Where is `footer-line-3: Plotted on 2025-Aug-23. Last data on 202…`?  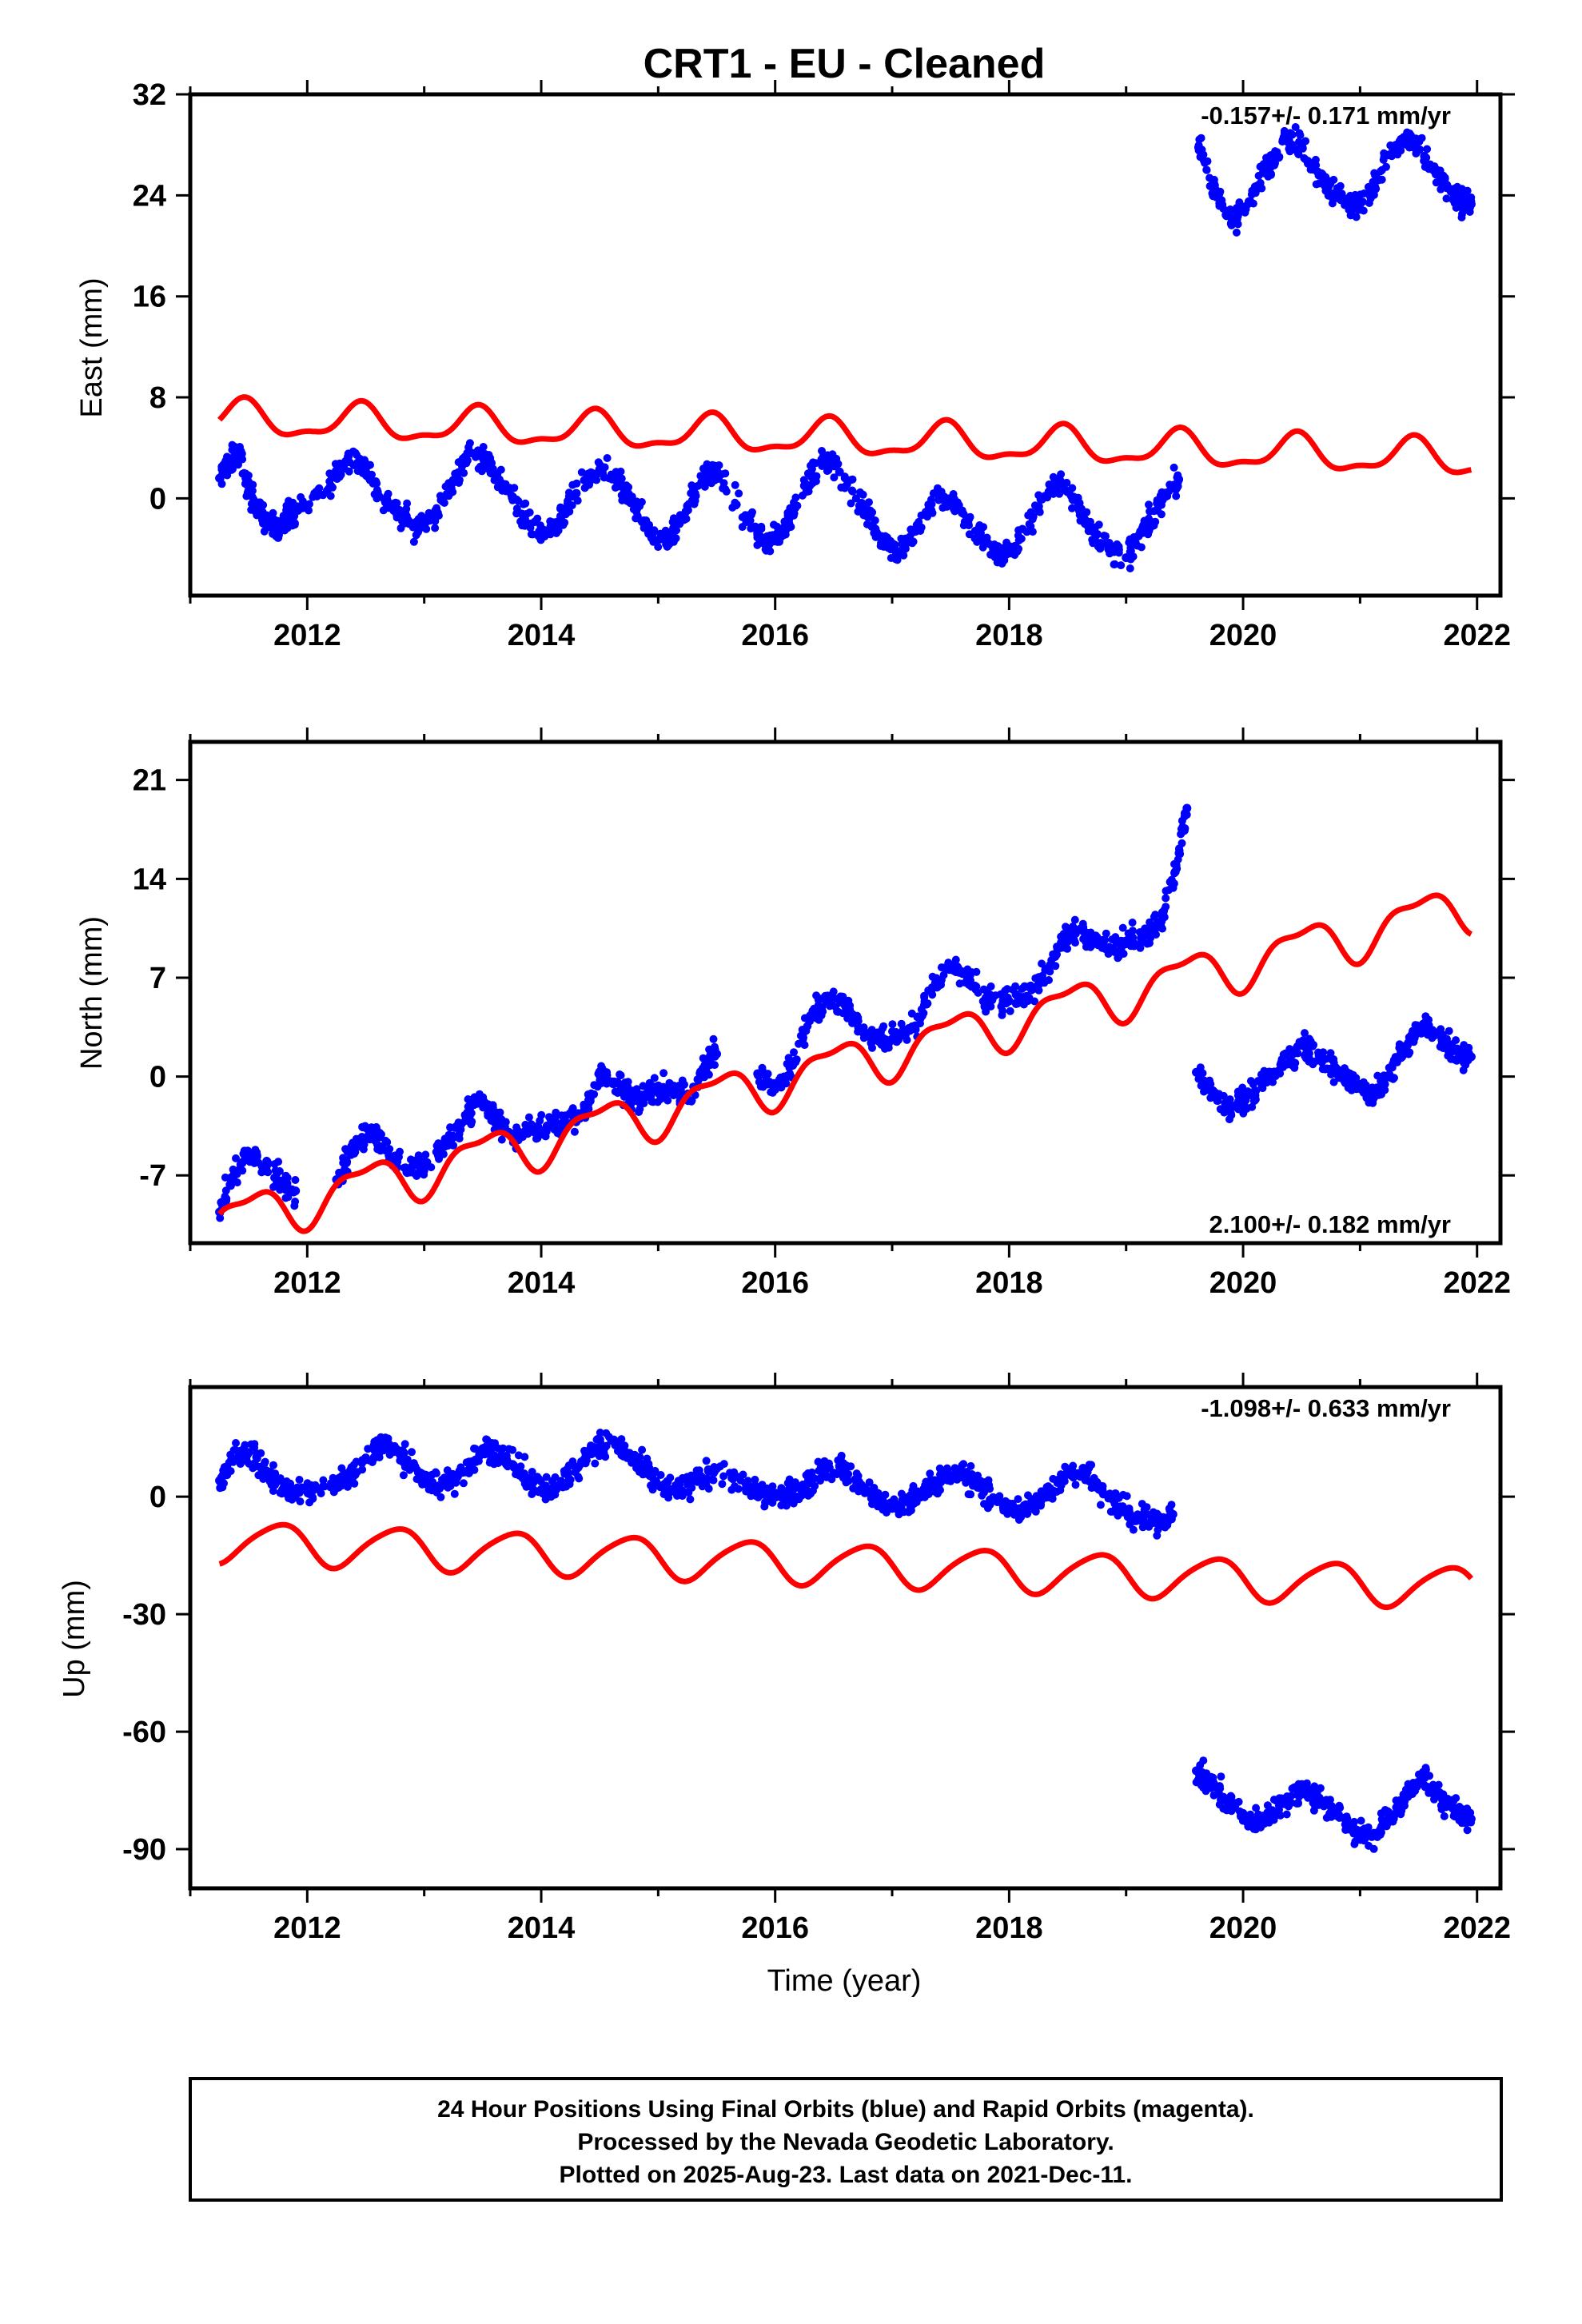
footer-line-3: Plotted on 2025-Aug-23. Last data on 202… is located at coordinates (846, 2175).